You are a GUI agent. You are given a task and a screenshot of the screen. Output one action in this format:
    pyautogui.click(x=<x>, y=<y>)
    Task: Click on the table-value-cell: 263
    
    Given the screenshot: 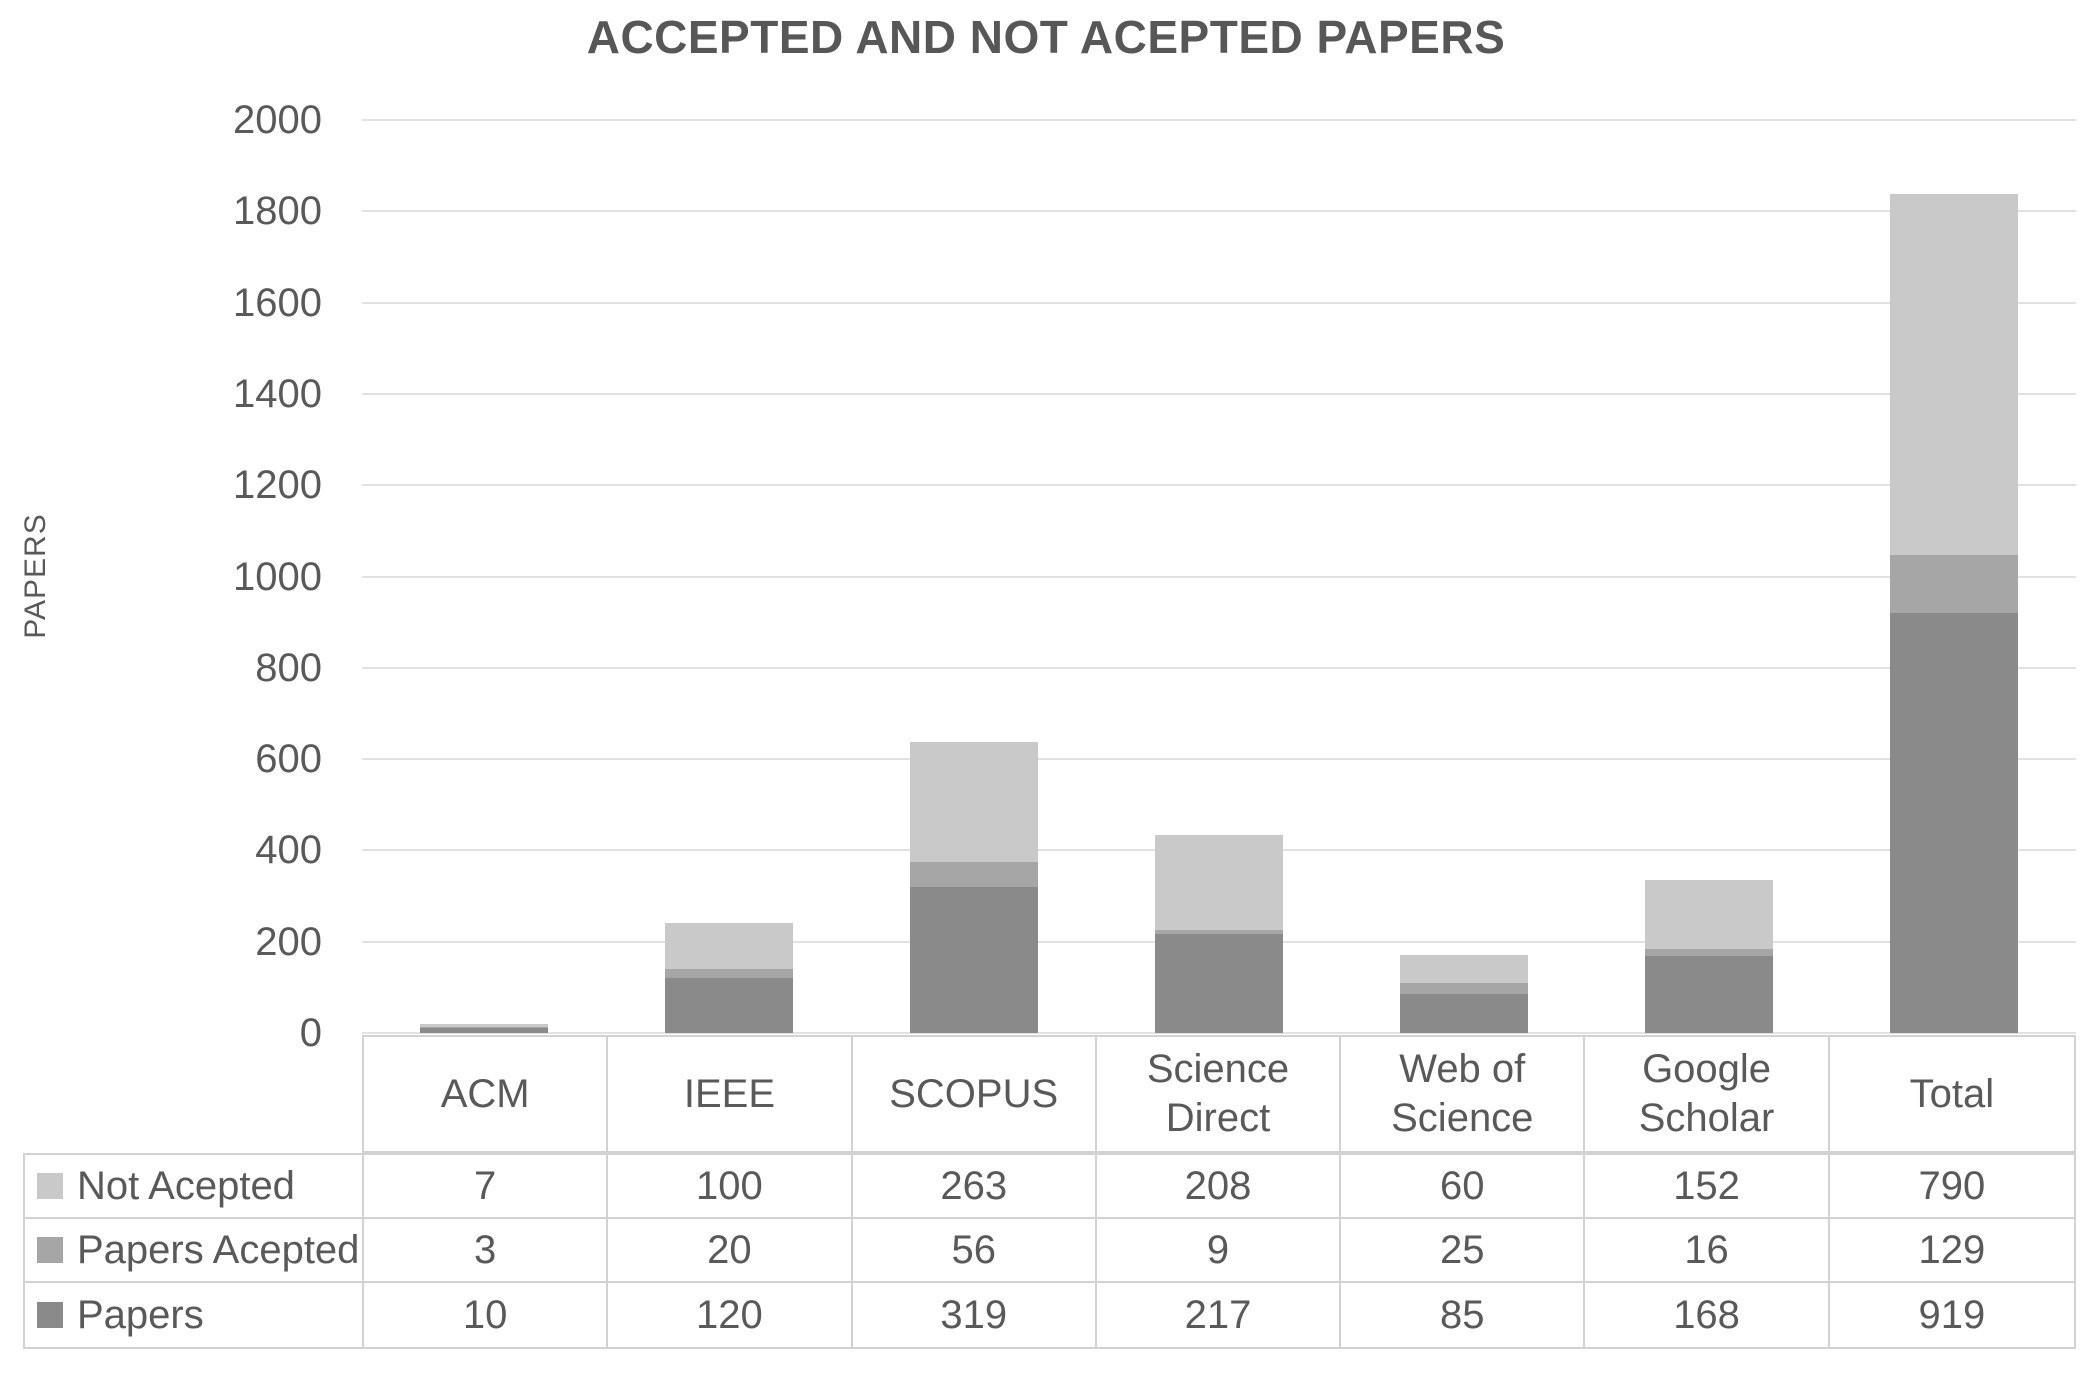 What is the action you would take?
    pyautogui.click(x=975, y=1186)
    